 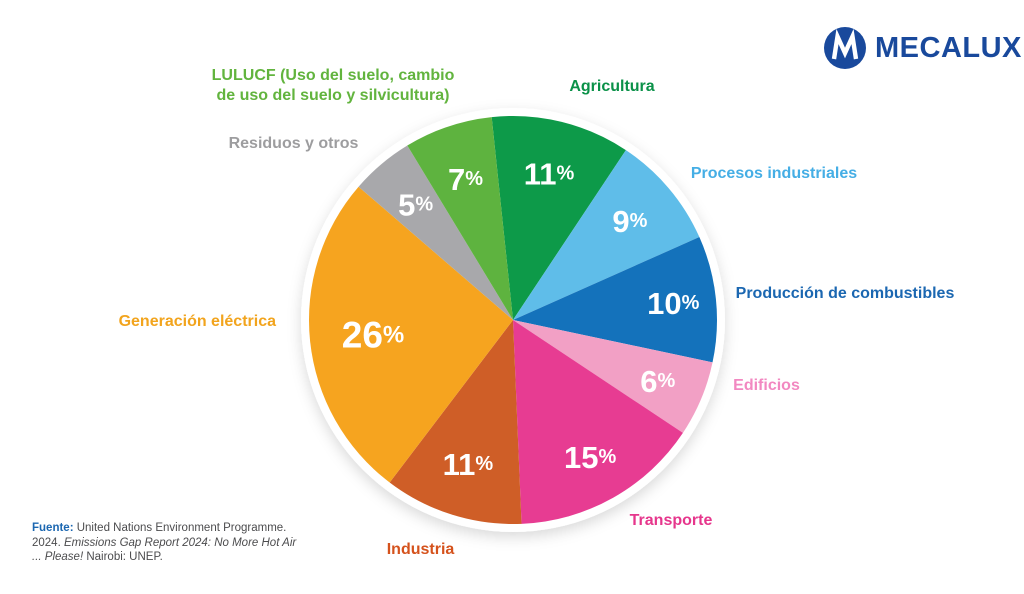 What do you see at coordinates (948, 47) in the screenshot?
I see `mecalux-logo-text: MECALUX` at bounding box center [948, 47].